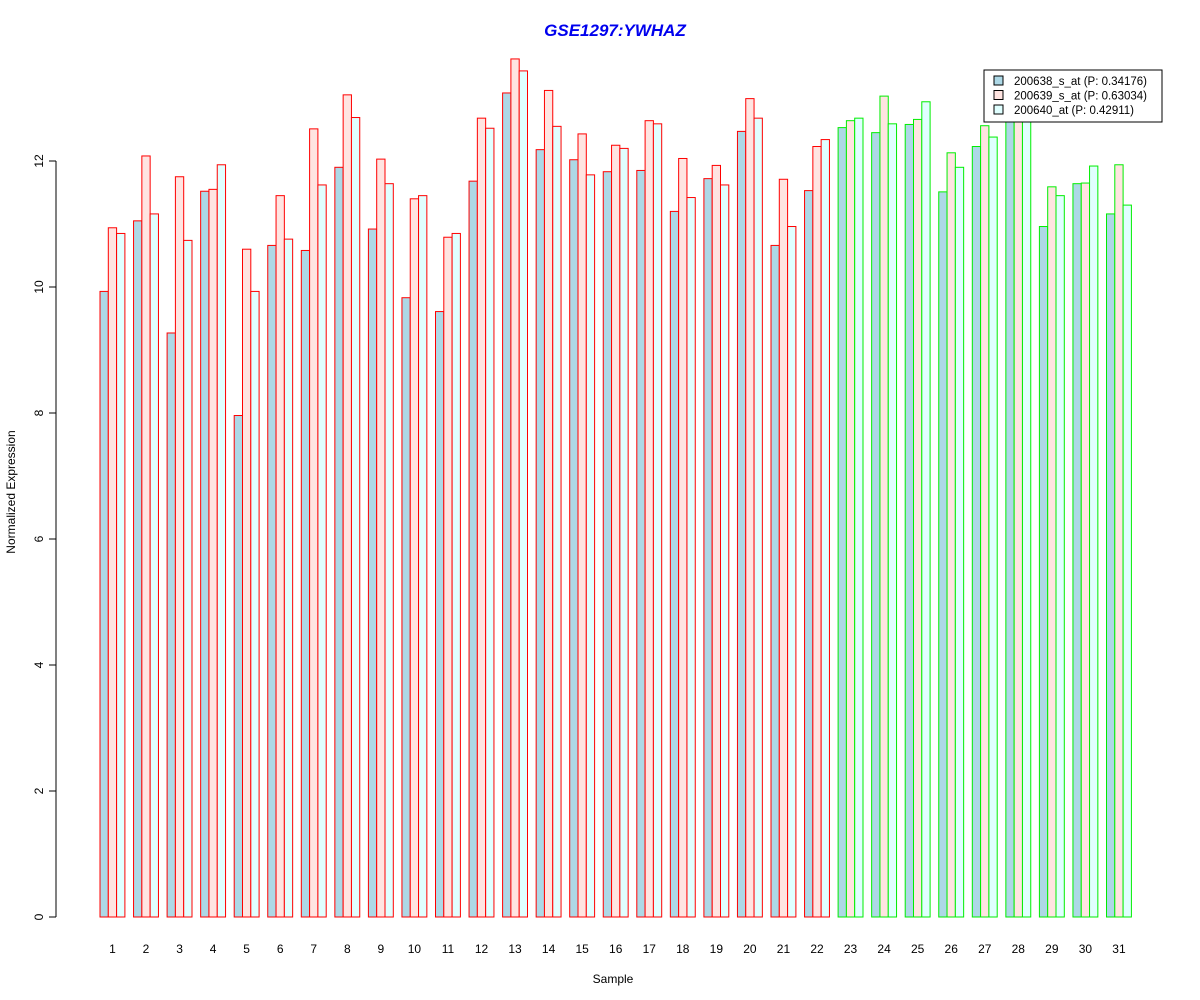  What do you see at coordinates (650, 949) in the screenshot?
I see `x-tick-label: 17` at bounding box center [650, 949].